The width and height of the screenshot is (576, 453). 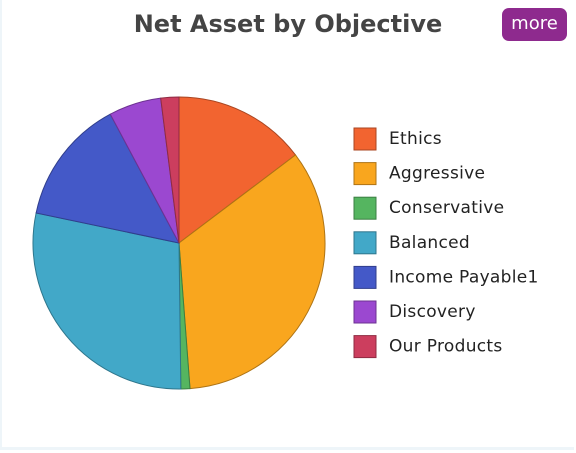 I want to click on legend-label: Income Payable1, so click(x=464, y=277).